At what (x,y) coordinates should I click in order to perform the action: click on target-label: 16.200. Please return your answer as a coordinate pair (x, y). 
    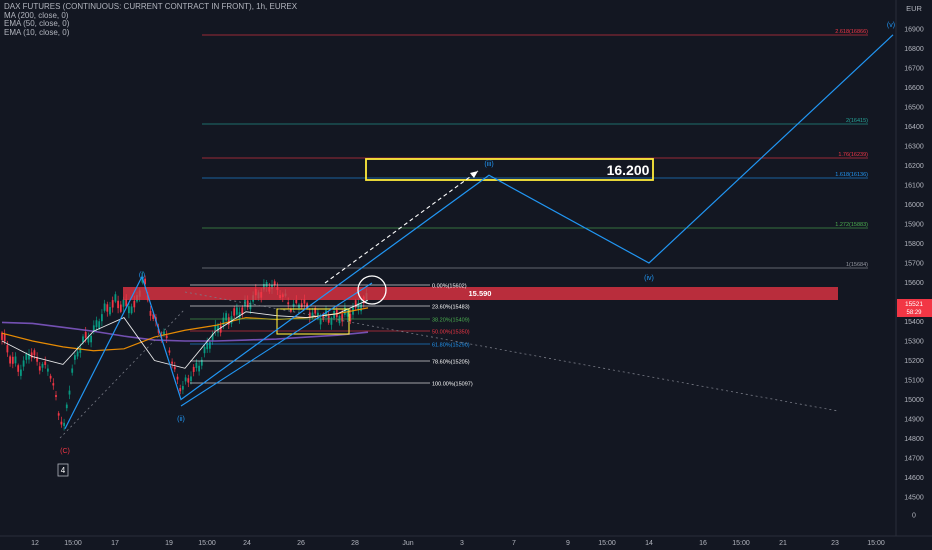
    Looking at the image, I should click on (628, 170).